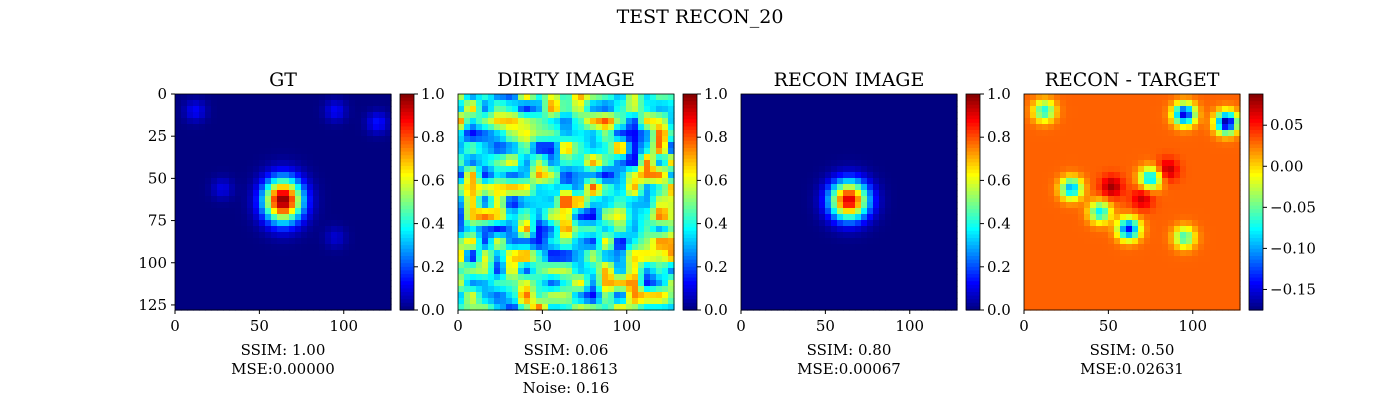 This screenshot has width=1400, height=400. What do you see at coordinates (283, 350) in the screenshot?
I see `stat-line: SSIM: 1.00` at bounding box center [283, 350].